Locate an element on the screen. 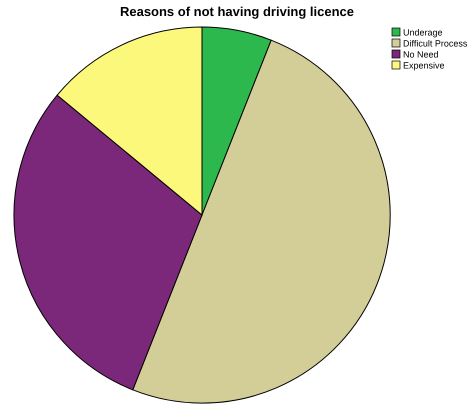  legend-label: No Need is located at coordinates (421, 55).